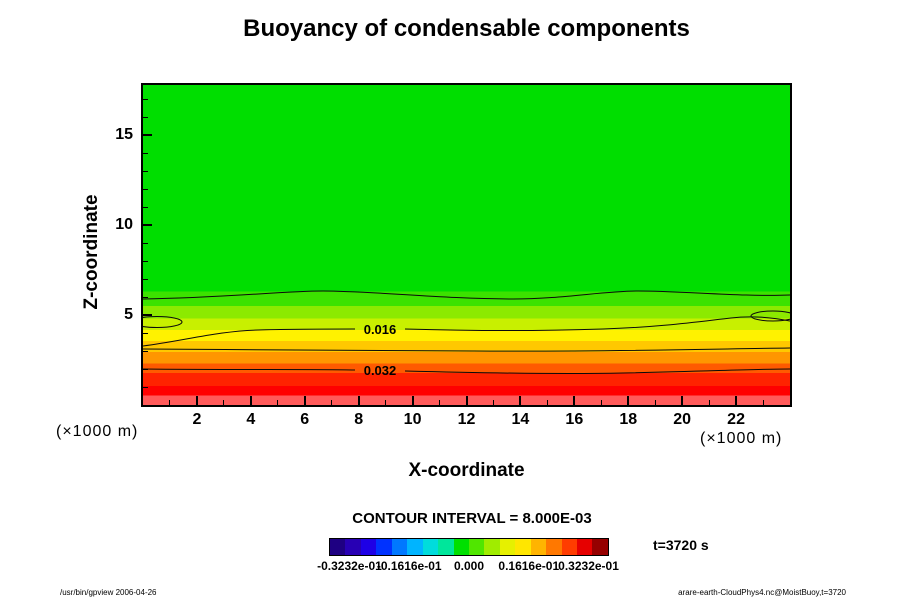 This screenshot has width=900, height=600. I want to click on colorbar, so click(469, 547).